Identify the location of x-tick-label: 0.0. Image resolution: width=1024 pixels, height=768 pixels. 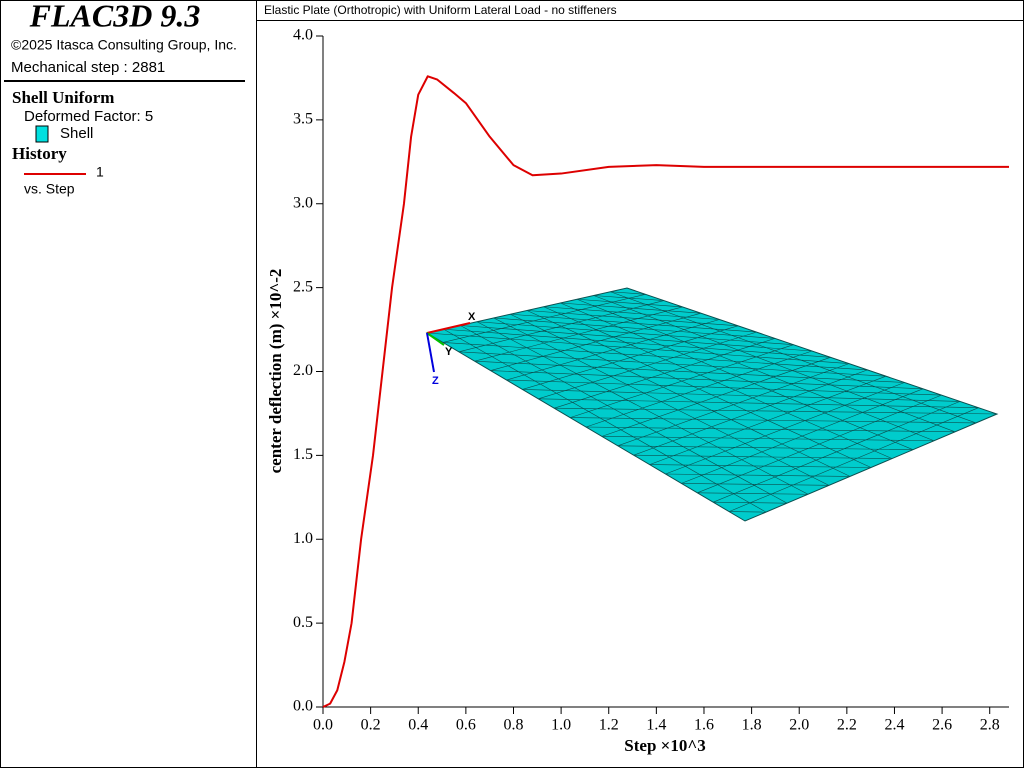
(323, 725).